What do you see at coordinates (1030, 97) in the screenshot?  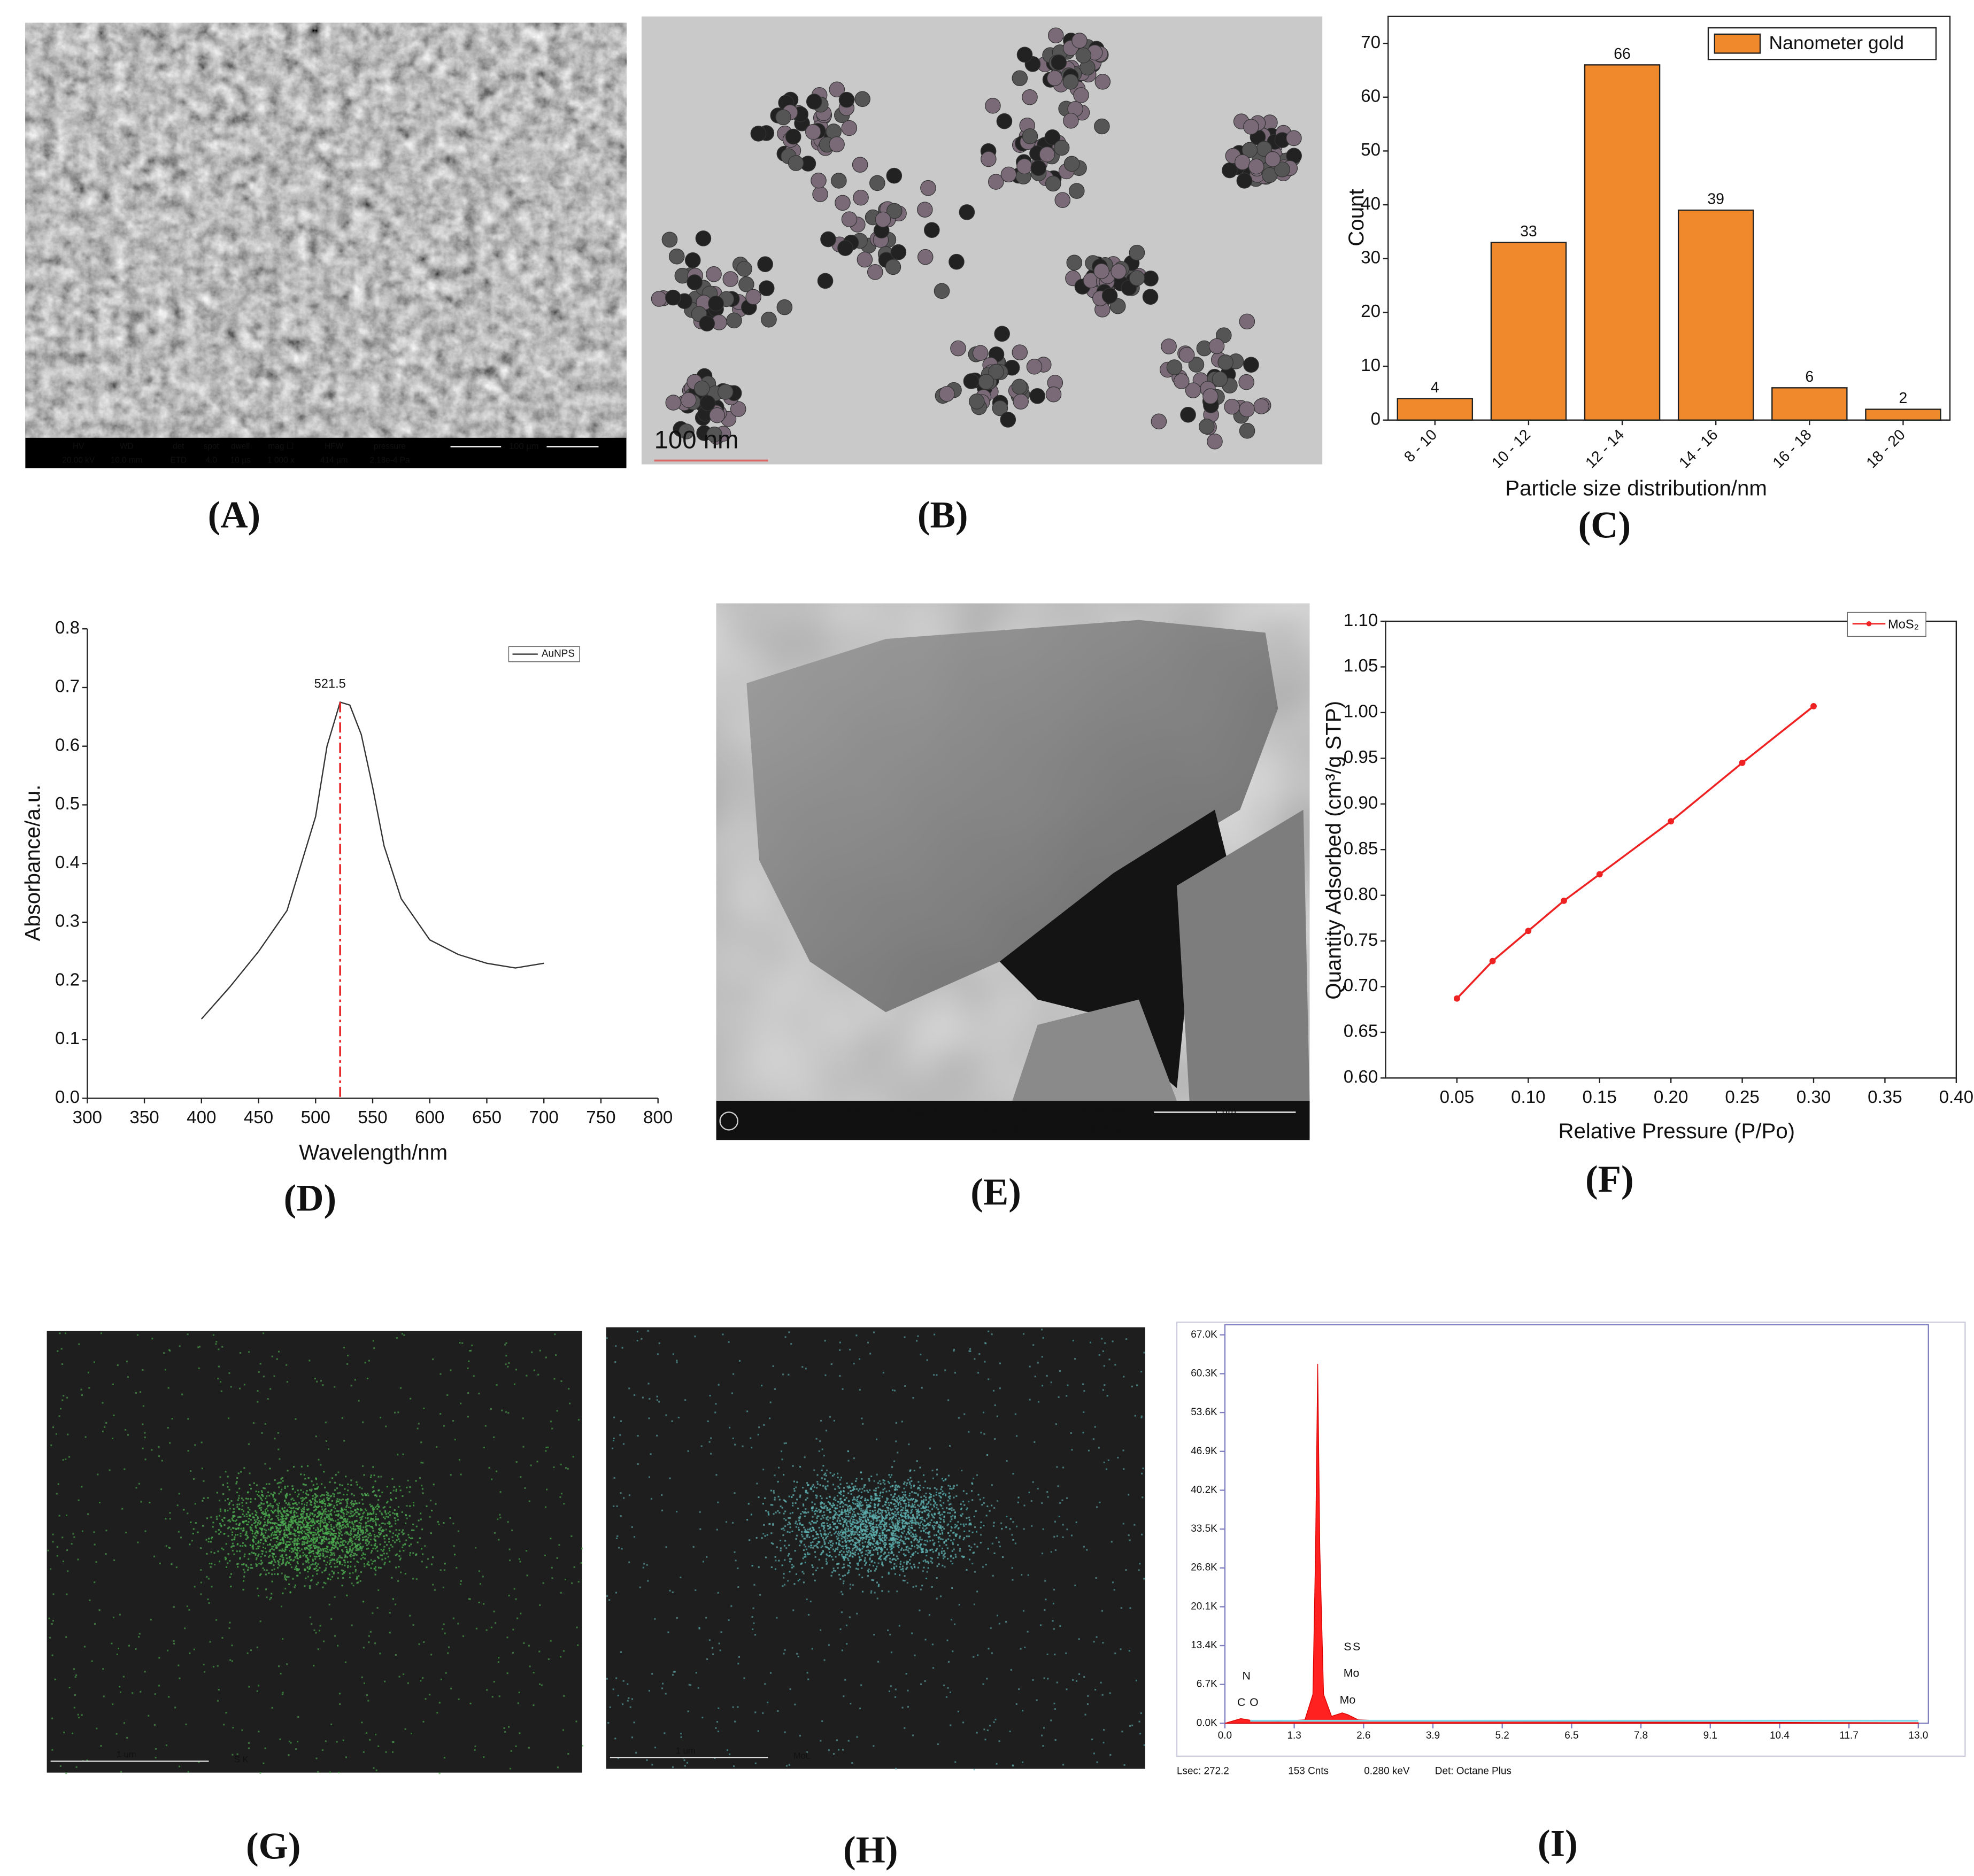 I see `particle` at bounding box center [1030, 97].